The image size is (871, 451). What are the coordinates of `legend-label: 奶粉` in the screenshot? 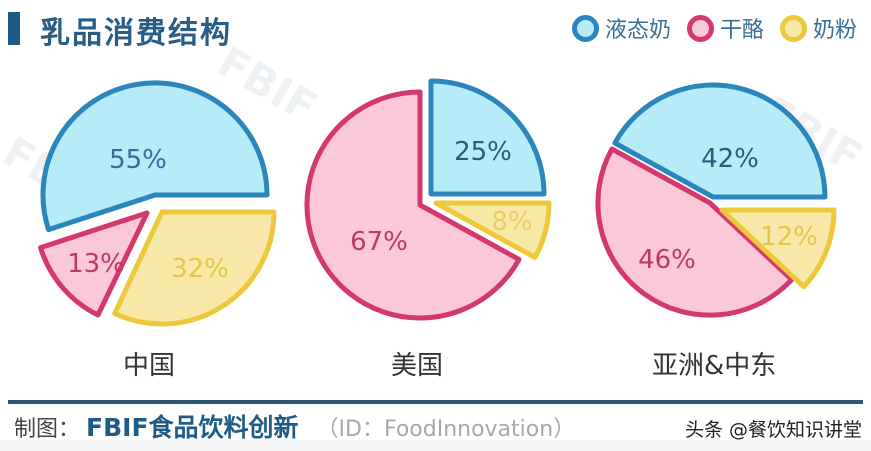 It's located at (834, 30).